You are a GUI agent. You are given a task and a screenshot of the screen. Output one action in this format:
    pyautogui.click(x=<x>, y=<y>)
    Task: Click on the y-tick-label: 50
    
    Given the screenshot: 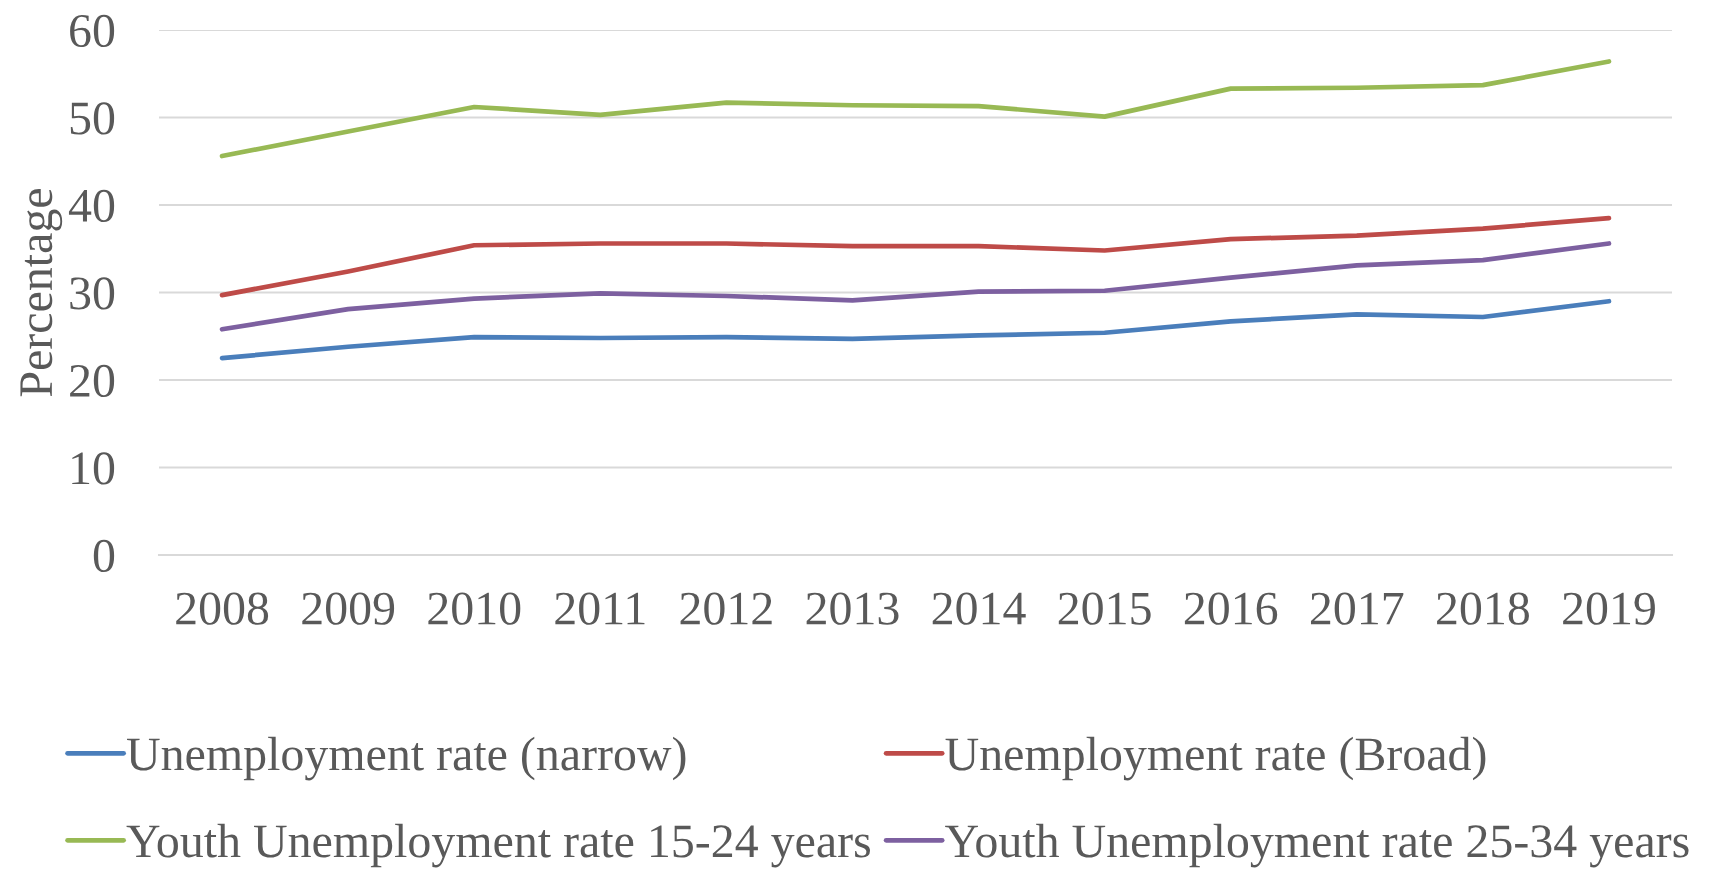 What is the action you would take?
    pyautogui.click(x=92, y=118)
    